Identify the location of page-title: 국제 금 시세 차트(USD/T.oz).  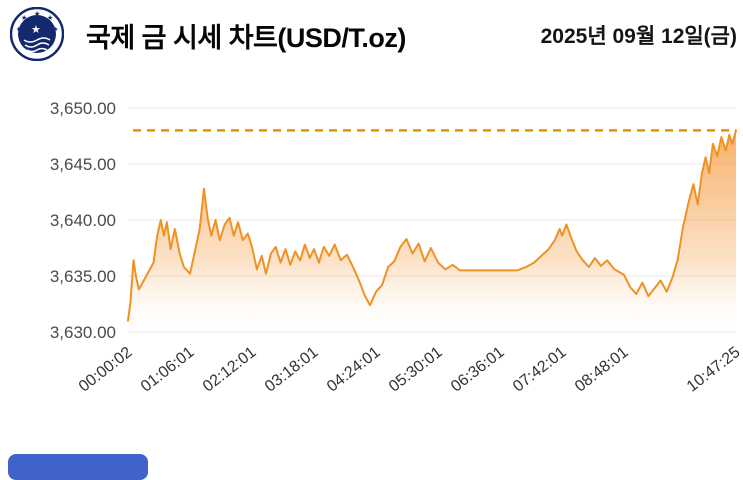
(246, 38).